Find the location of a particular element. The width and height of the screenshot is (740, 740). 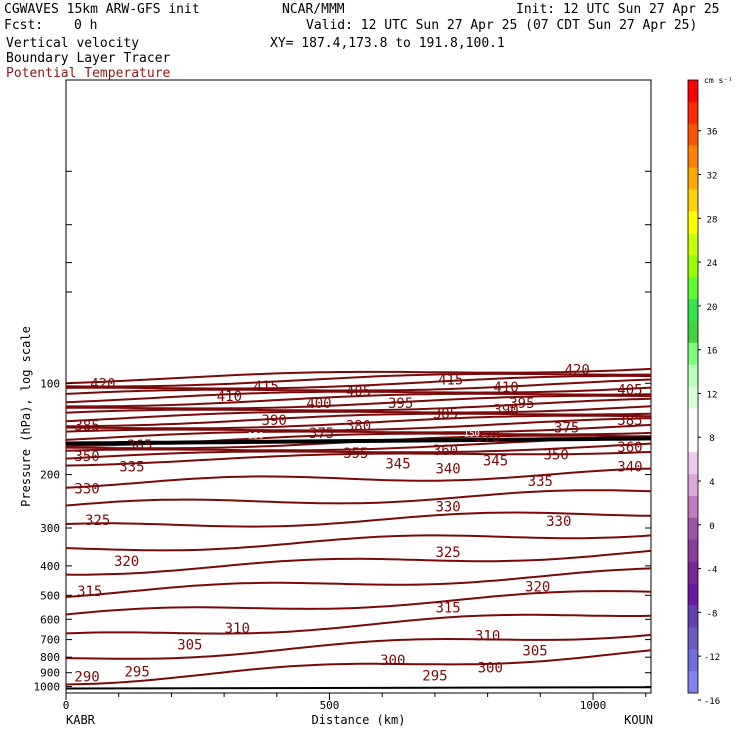

y-tick-label: 700 is located at coordinates (50, 640).